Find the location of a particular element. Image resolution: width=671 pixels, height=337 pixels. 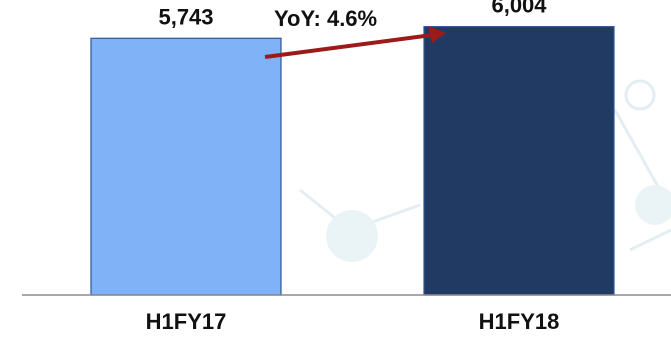

bar-value-label: 5,743 is located at coordinates (185, 16).